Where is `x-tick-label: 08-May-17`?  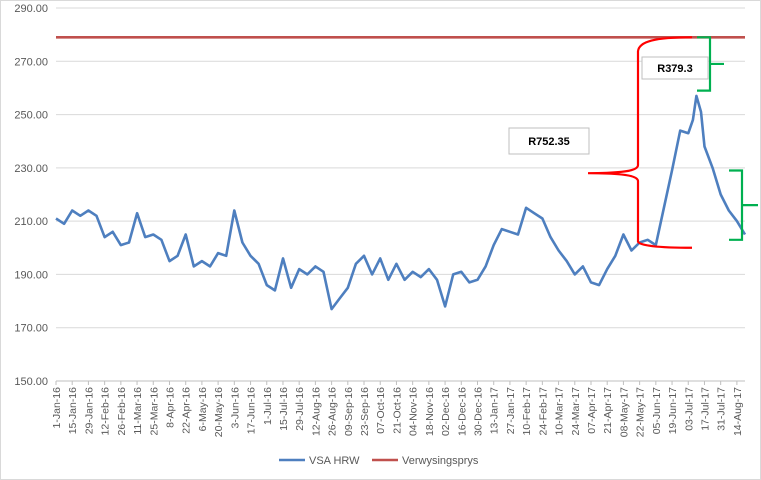
x-tick-label: 08-May-17 is located at coordinates (624, 412).